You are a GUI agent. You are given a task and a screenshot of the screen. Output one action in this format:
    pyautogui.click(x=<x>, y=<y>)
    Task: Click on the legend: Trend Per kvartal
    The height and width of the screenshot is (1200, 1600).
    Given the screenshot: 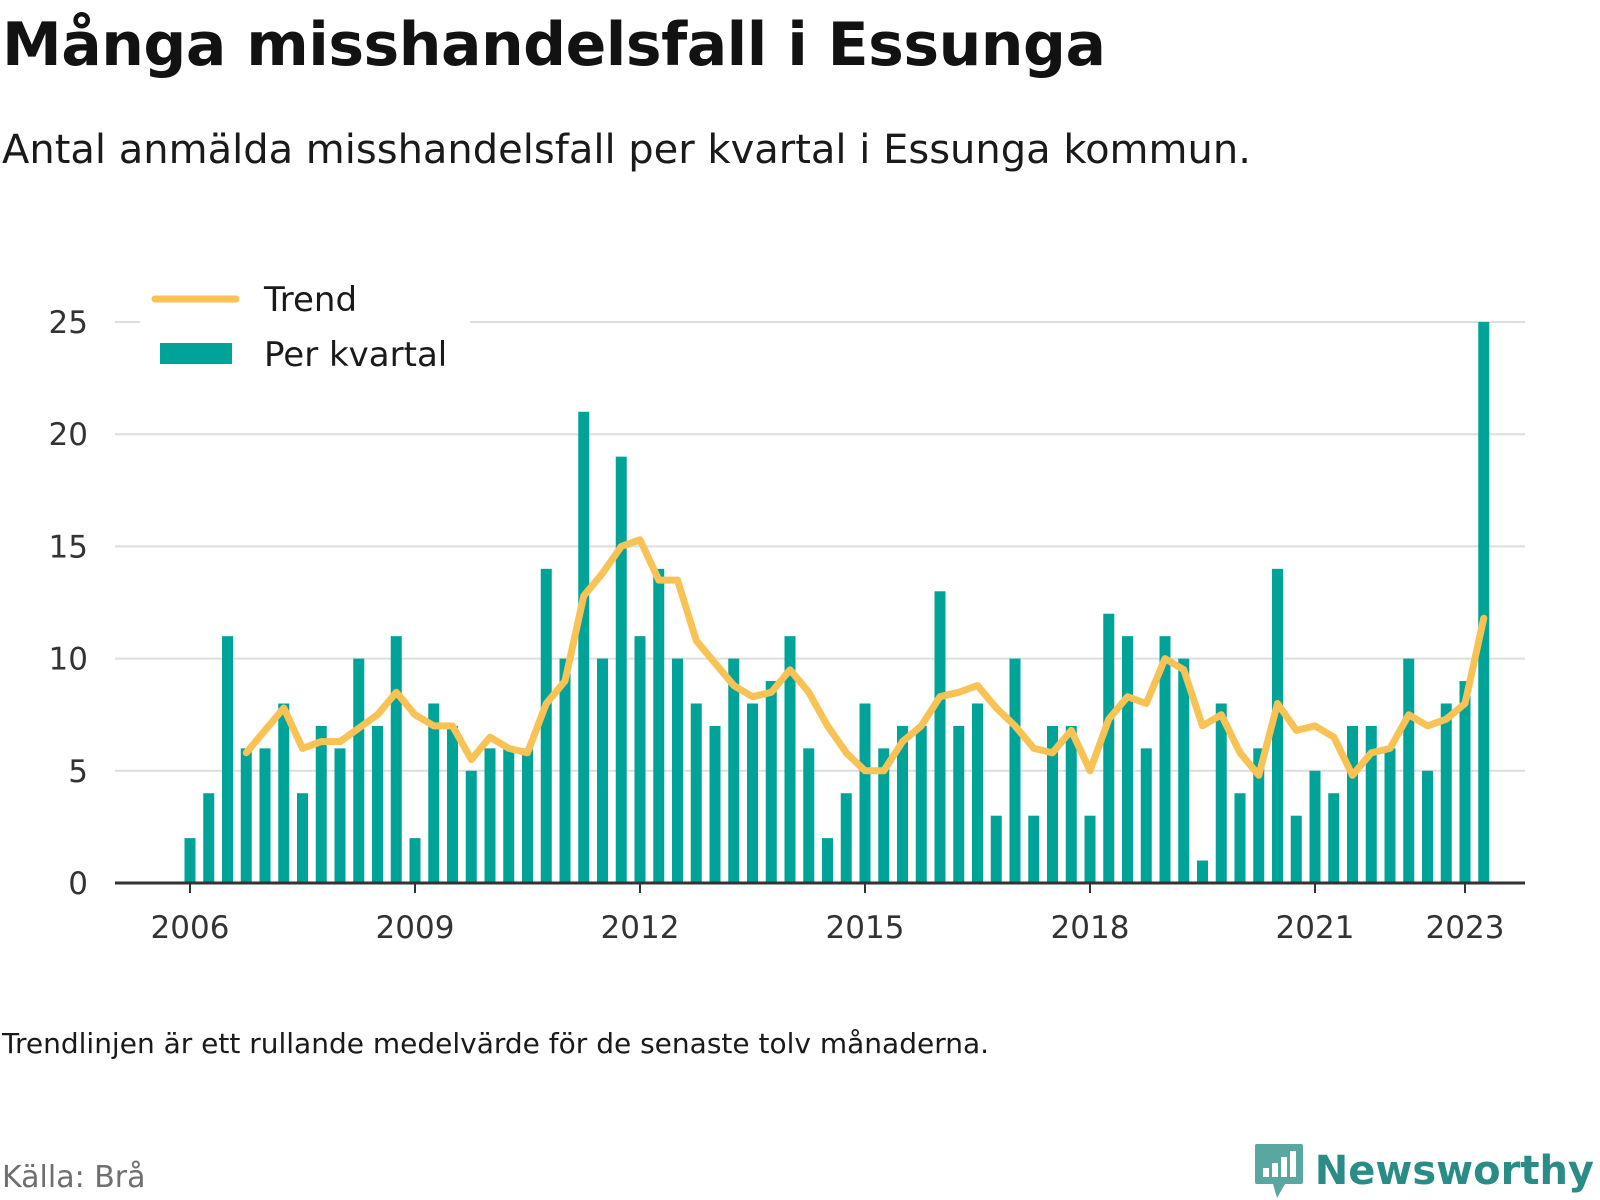 What is the action you would take?
    pyautogui.click(x=305, y=318)
    